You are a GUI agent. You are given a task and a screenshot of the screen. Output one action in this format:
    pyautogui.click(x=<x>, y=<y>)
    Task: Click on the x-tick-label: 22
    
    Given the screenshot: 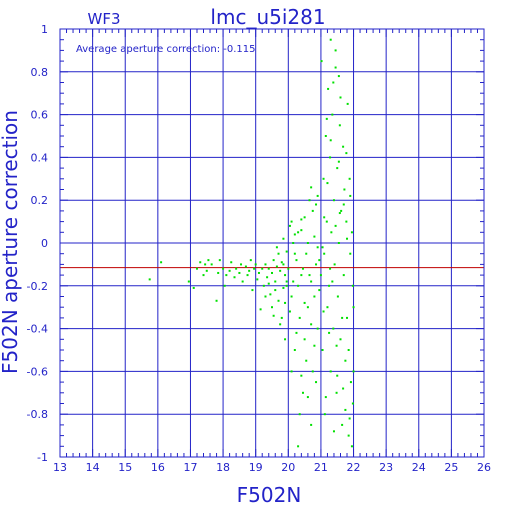 What is the action you would take?
    pyautogui.click(x=354, y=467)
    